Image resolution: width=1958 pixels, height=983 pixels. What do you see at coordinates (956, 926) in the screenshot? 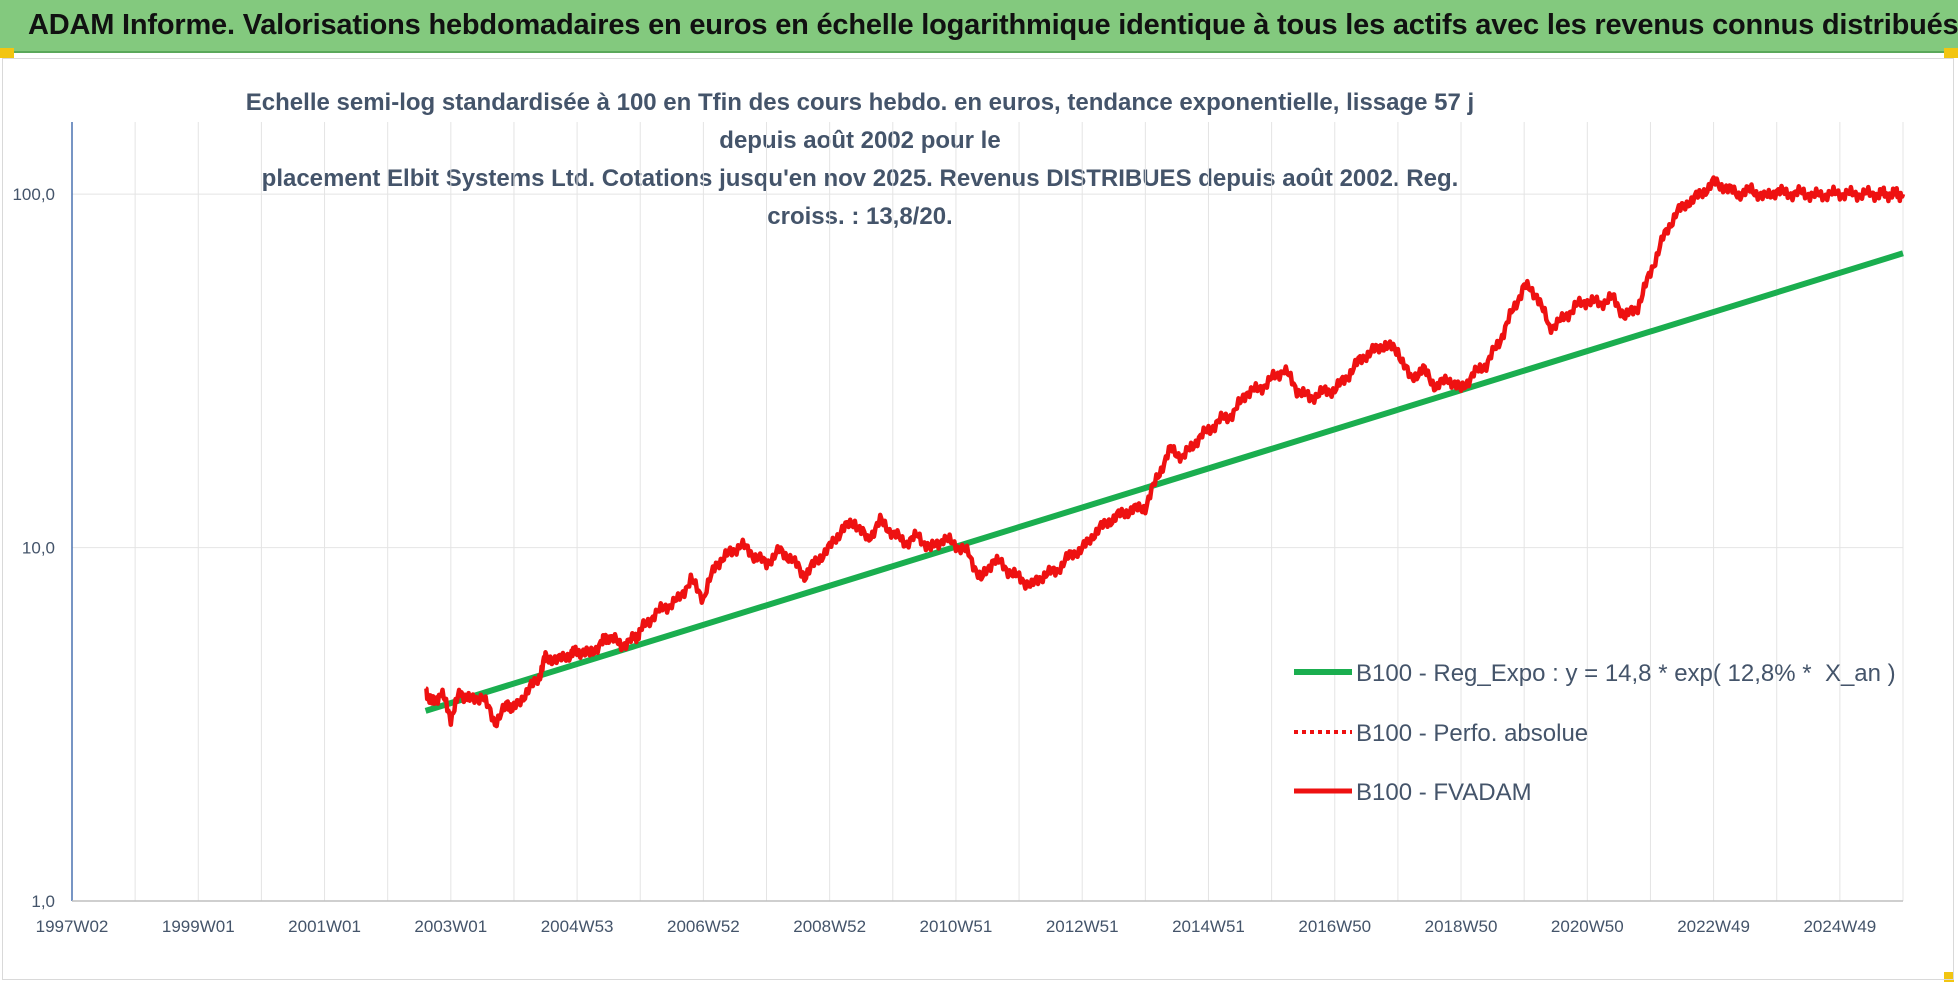
I see `x-tick-label: 2010W51` at bounding box center [956, 926].